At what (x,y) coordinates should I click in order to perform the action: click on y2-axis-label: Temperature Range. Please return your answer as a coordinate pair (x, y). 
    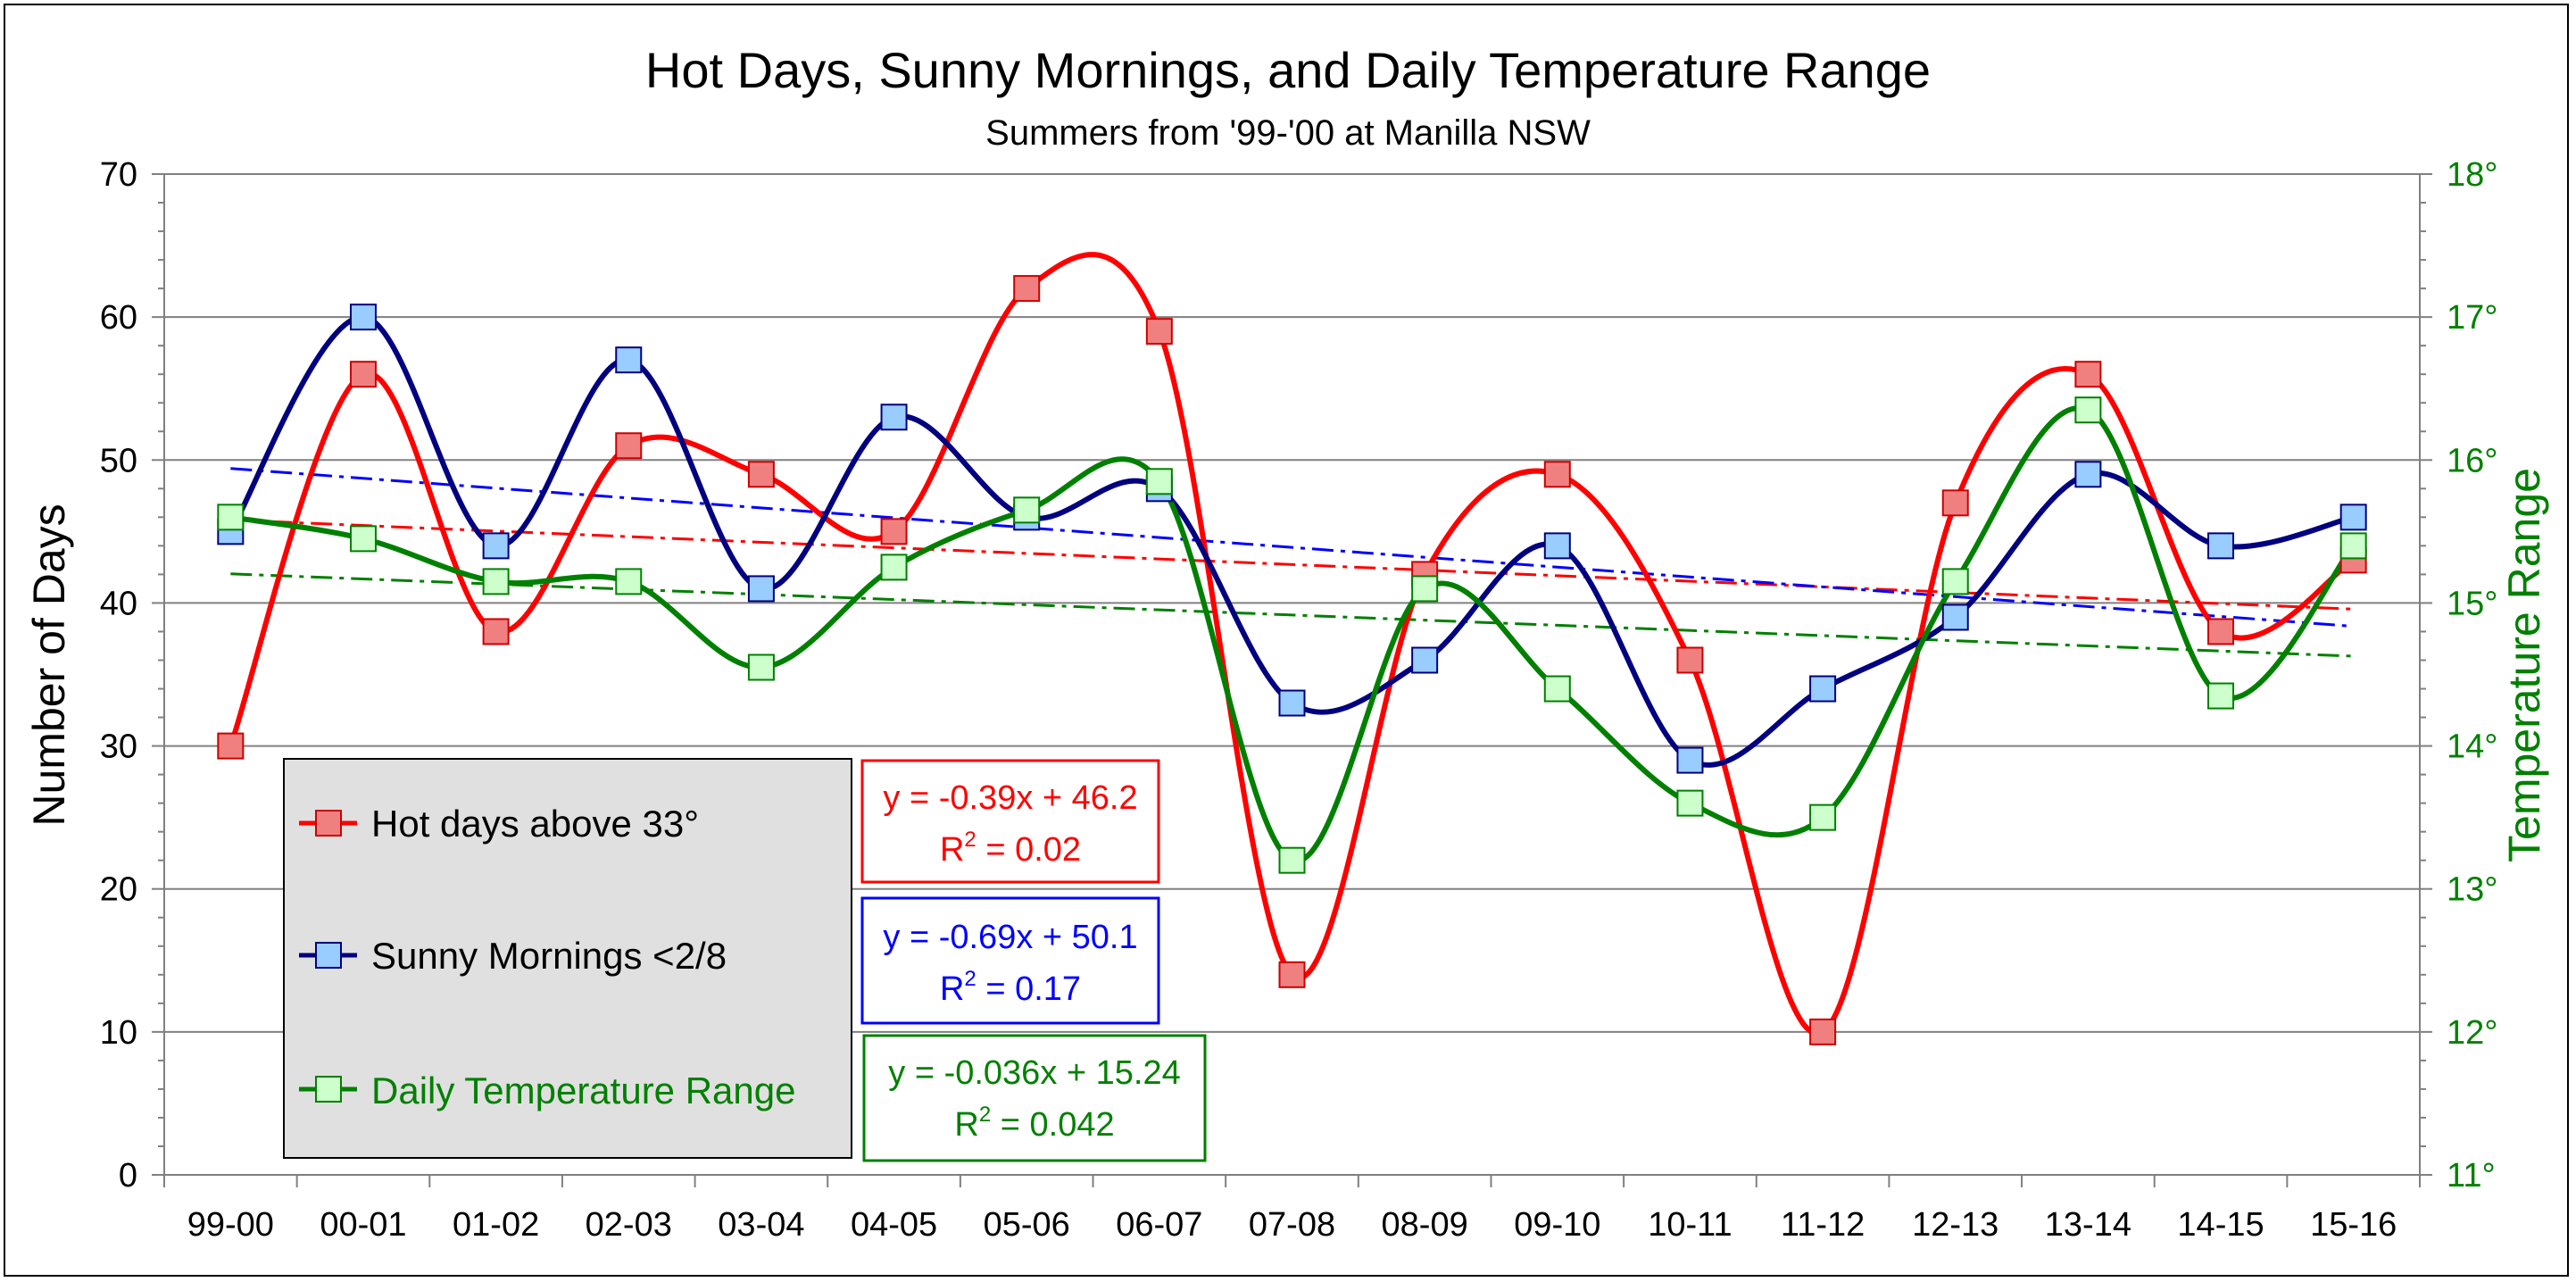
    Looking at the image, I should click on (2524, 665).